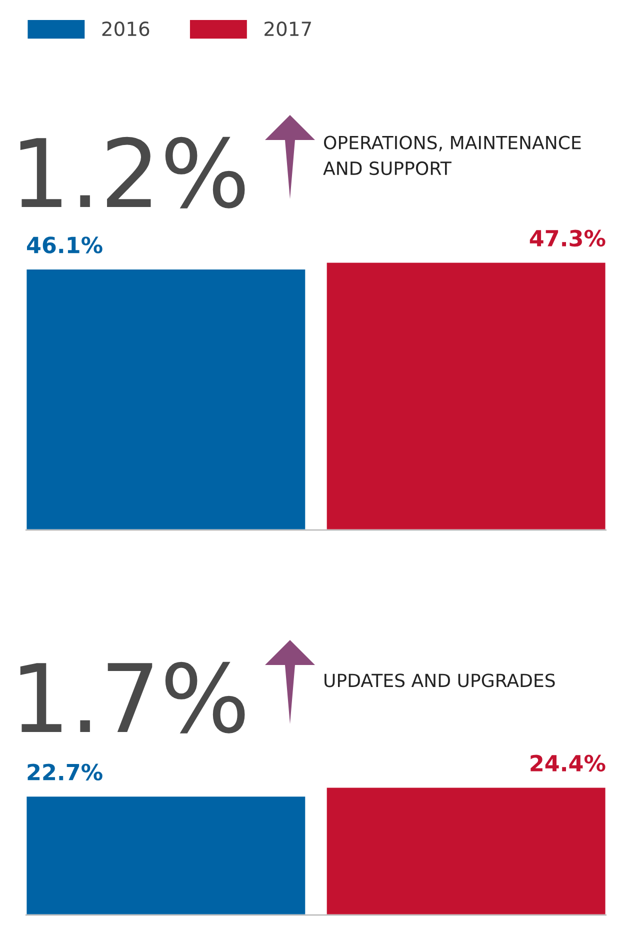  I want to click on data-label: 47.3%, so click(568, 238).